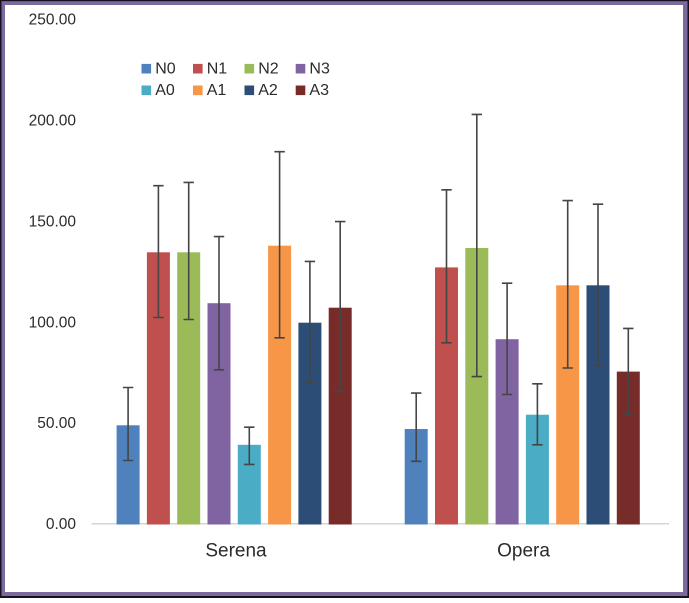 Image resolution: width=689 pixels, height=603 pixels. What do you see at coordinates (53, 20) in the screenshot?
I see `svg-text: 250.00` at bounding box center [53, 20].